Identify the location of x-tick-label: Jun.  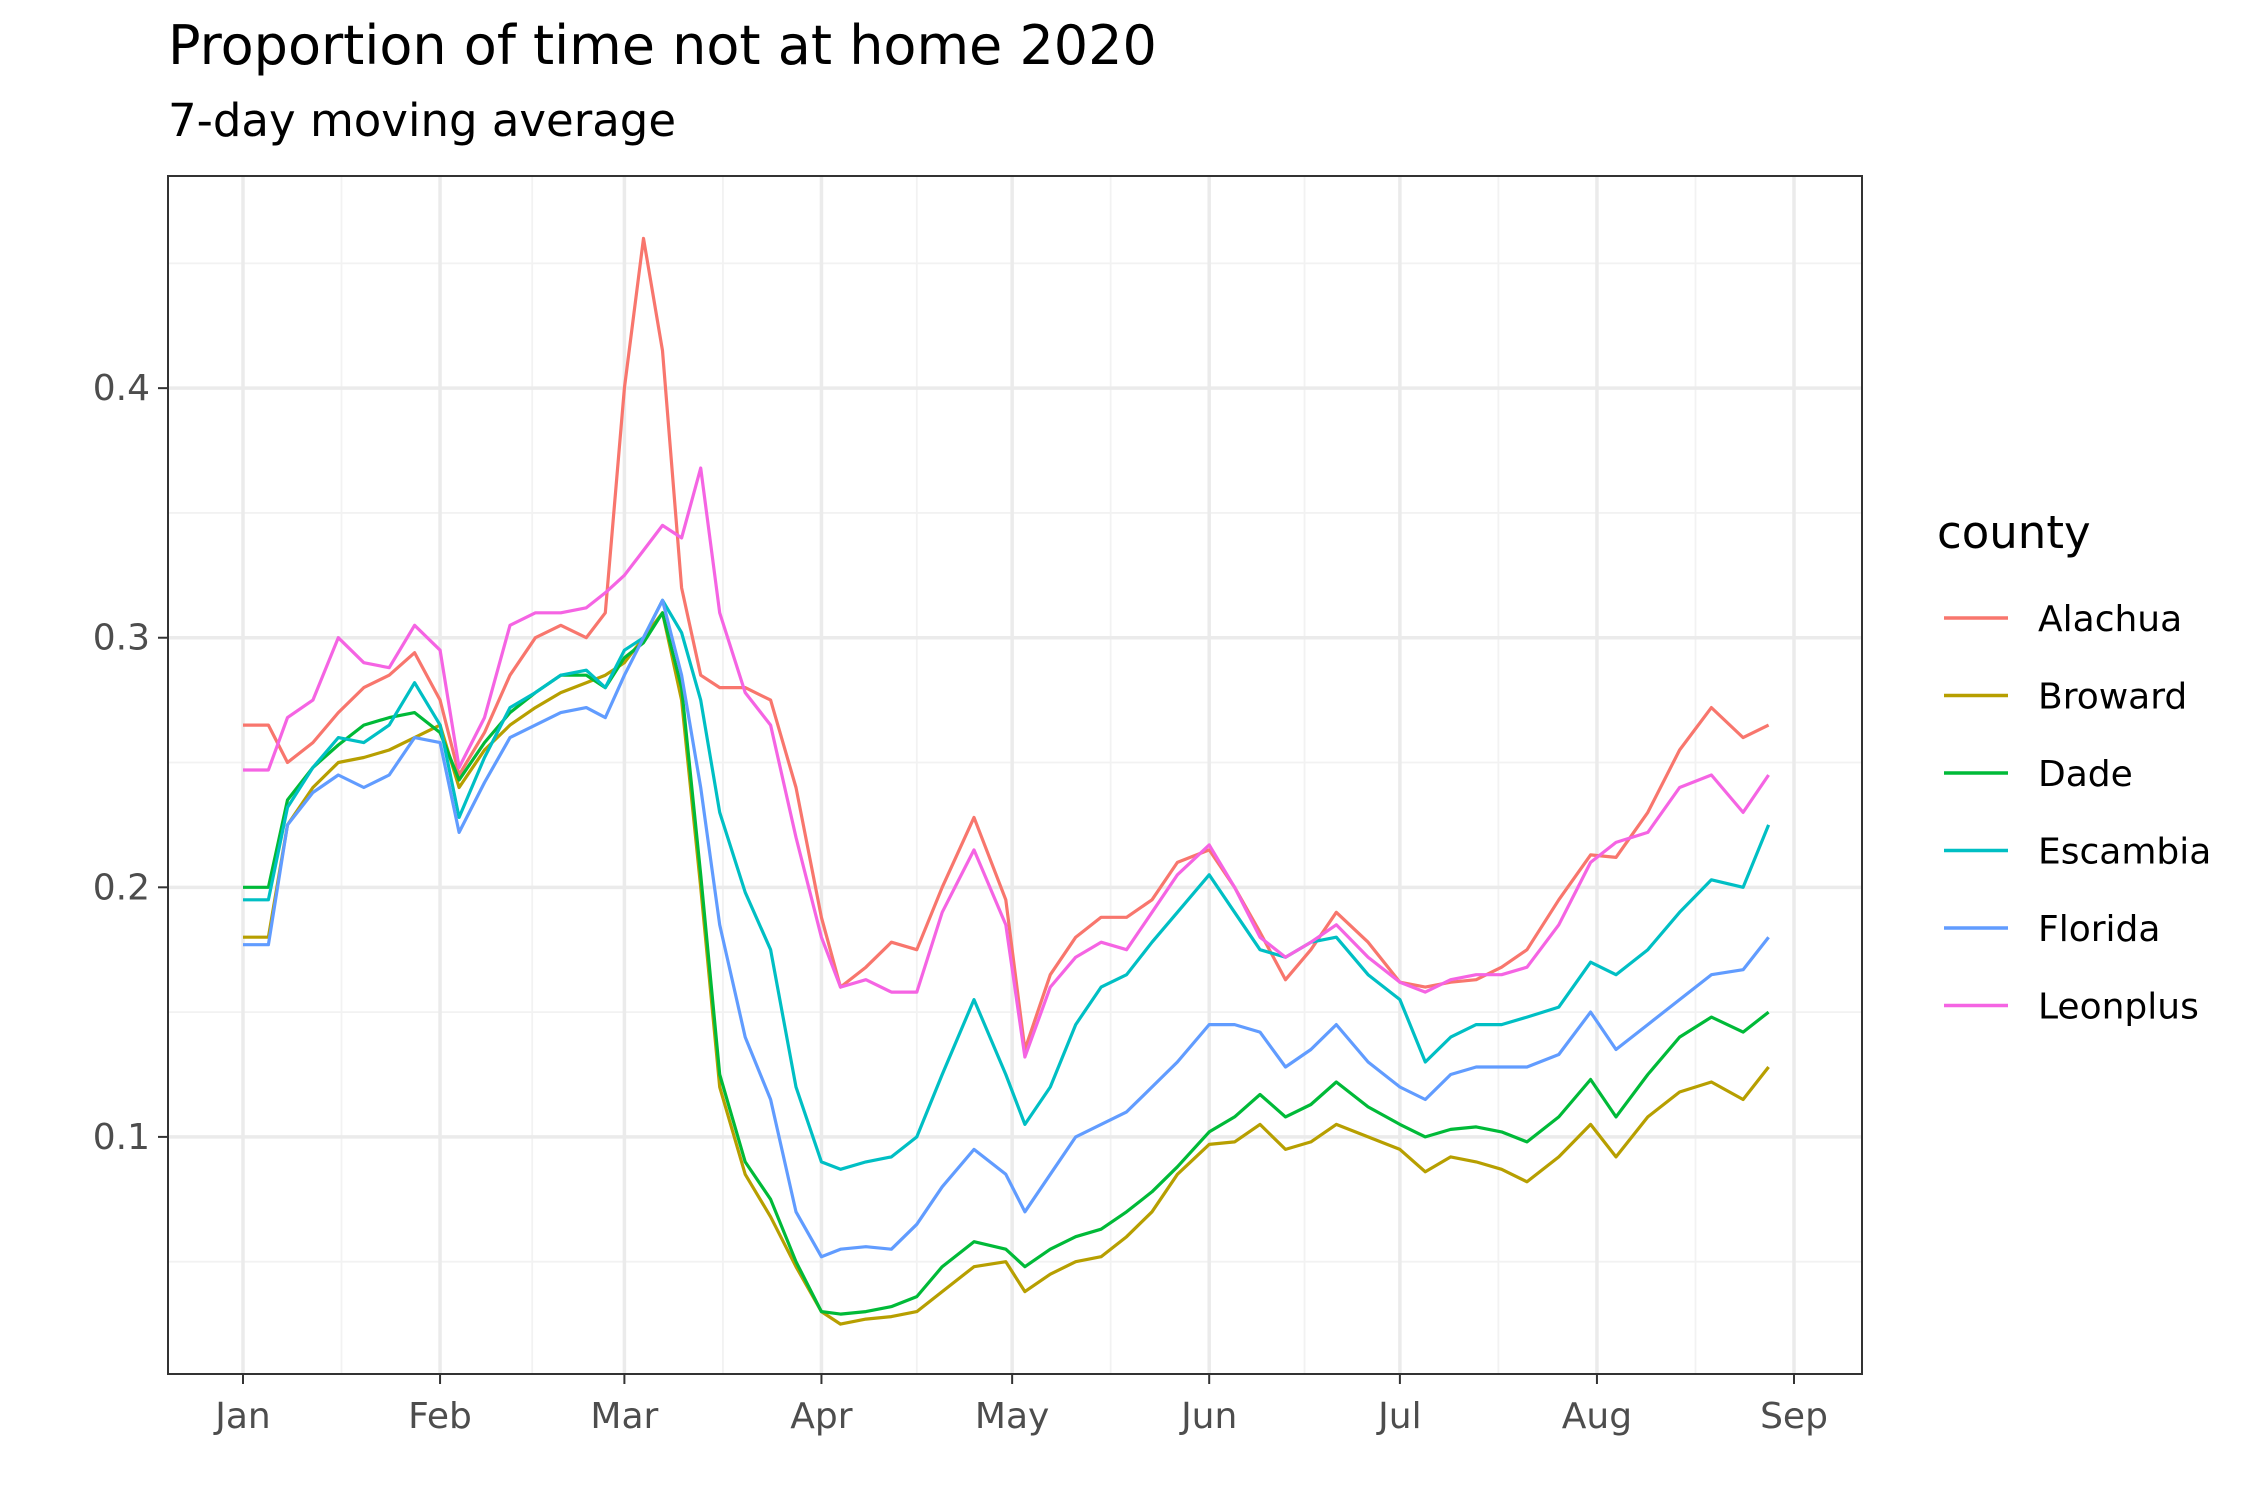
(1208, 1416).